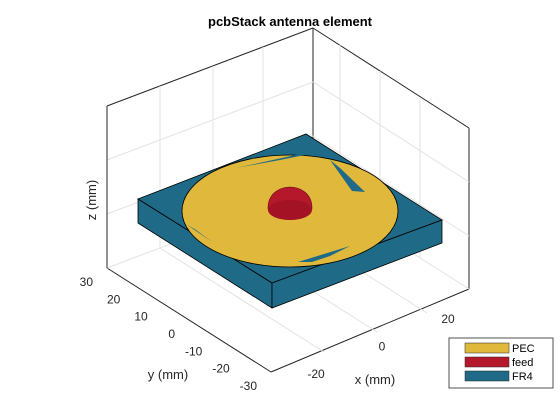  What do you see at coordinates (522, 377) in the screenshot?
I see `legend-label-fr4: FR4` at bounding box center [522, 377].